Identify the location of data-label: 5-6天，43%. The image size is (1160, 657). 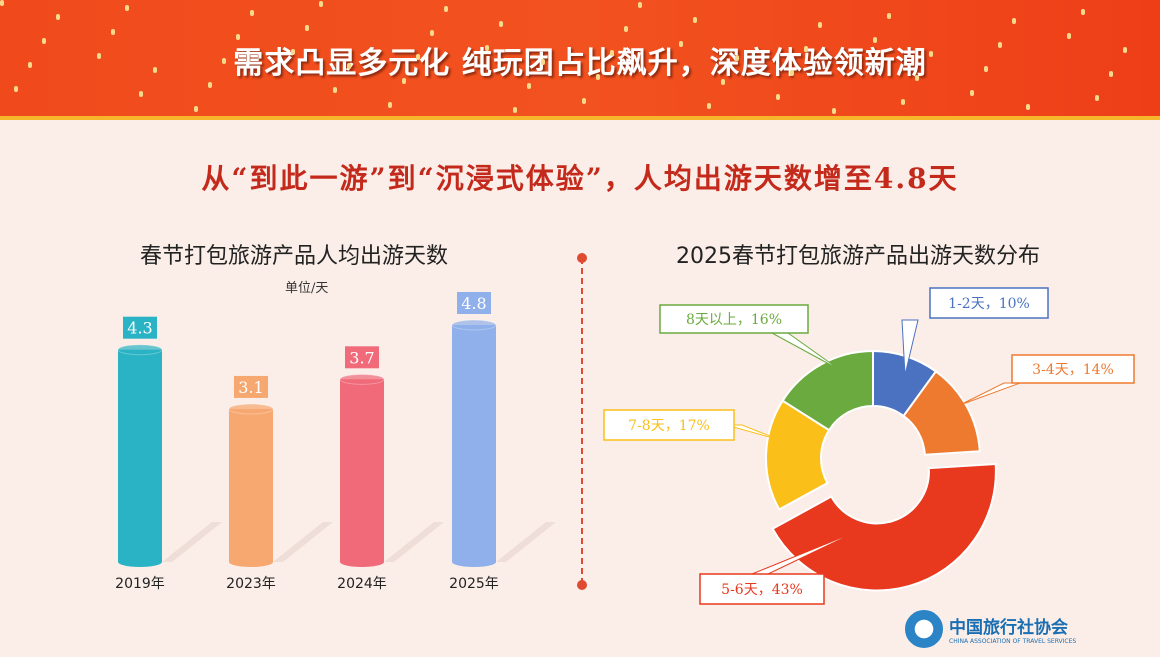
(762, 590).